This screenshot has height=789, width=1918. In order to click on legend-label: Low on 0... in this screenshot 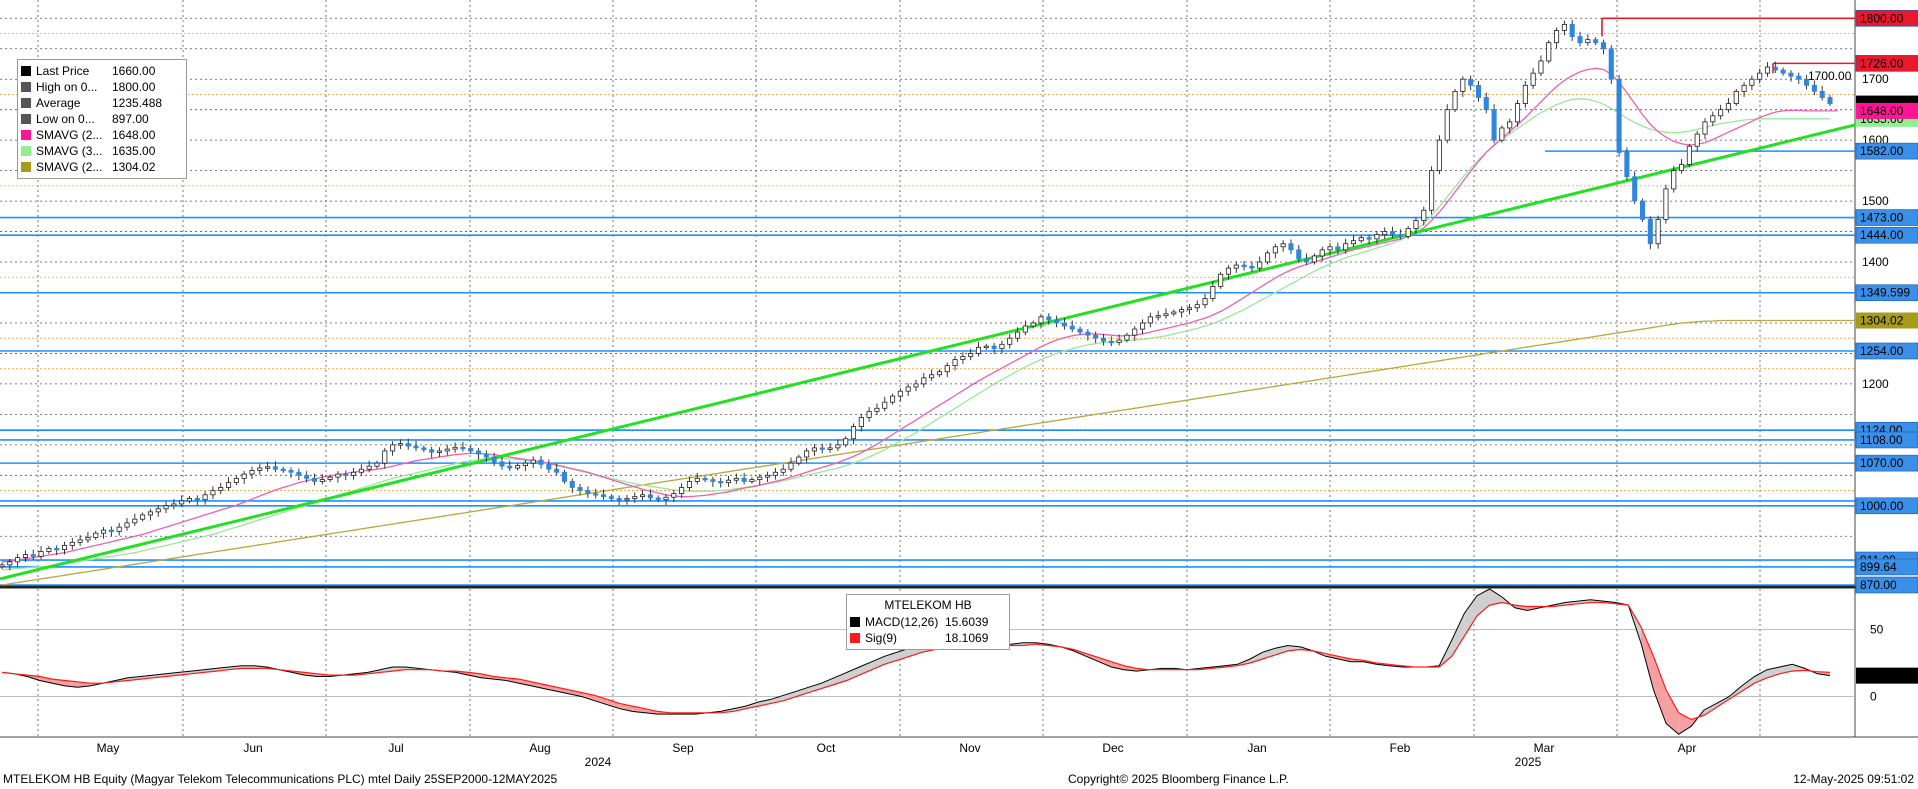, I will do `click(65, 119)`.